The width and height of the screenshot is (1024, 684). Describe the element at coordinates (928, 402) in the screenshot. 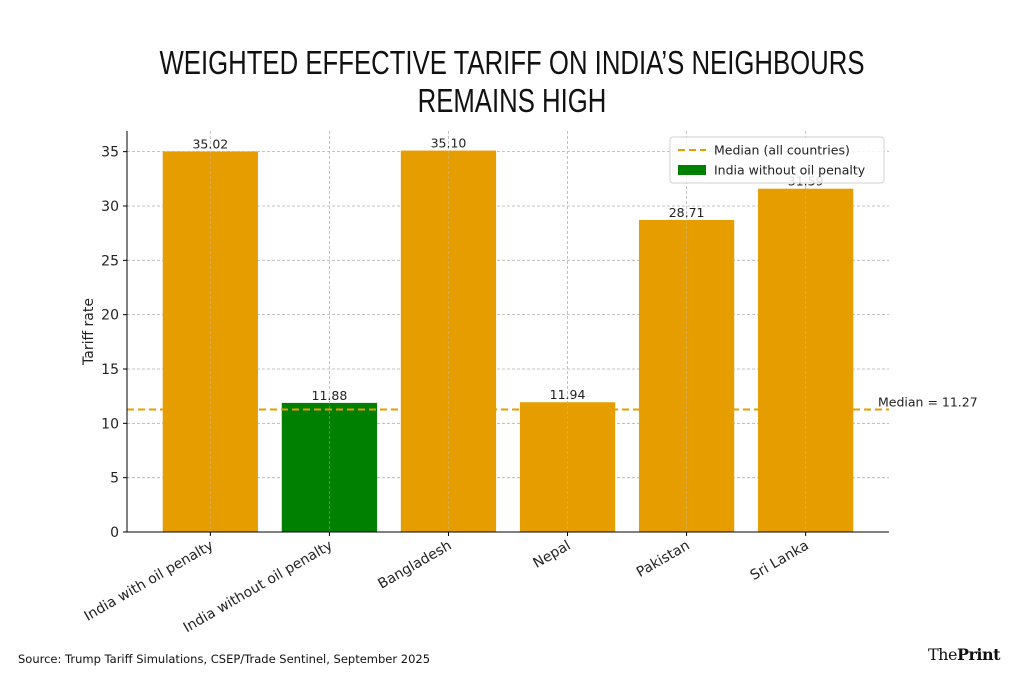

I see `median-label: Median = 11.27` at that location.